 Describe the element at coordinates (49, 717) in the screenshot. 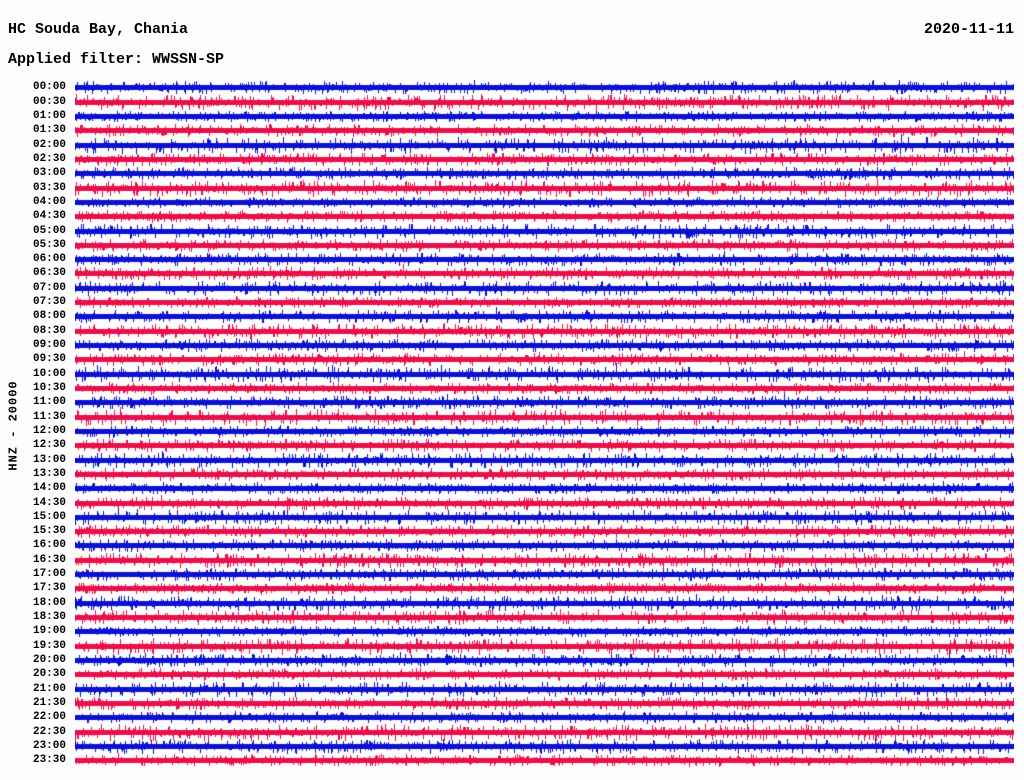

I see `time-label: 22:00` at that location.